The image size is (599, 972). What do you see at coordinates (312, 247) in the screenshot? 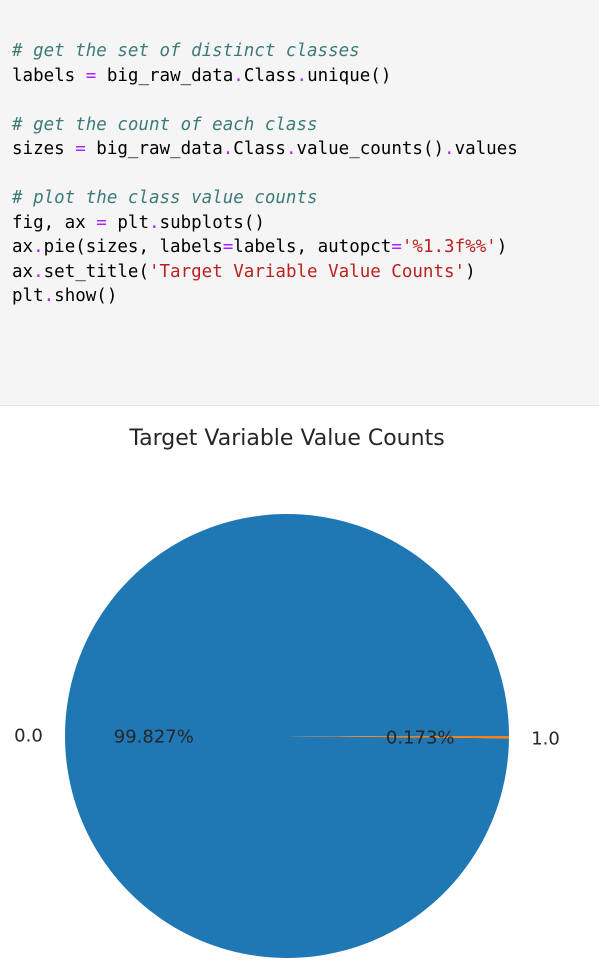
I see `code-token: labels, autopct` at bounding box center [312, 247].